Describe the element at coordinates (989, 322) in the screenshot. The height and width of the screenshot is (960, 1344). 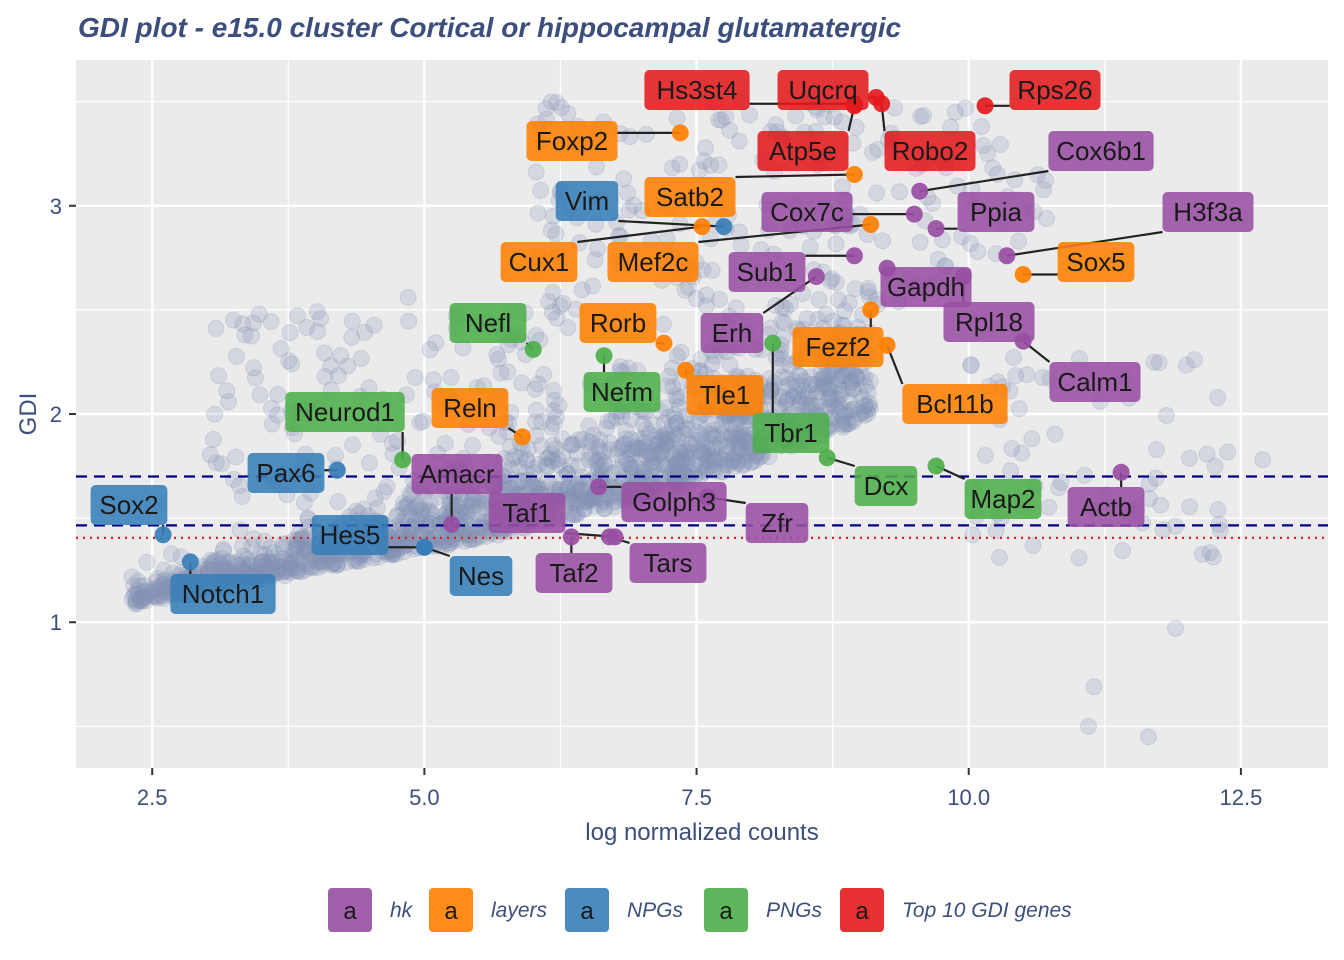
I see `gene-label-text: Rpl18` at that location.